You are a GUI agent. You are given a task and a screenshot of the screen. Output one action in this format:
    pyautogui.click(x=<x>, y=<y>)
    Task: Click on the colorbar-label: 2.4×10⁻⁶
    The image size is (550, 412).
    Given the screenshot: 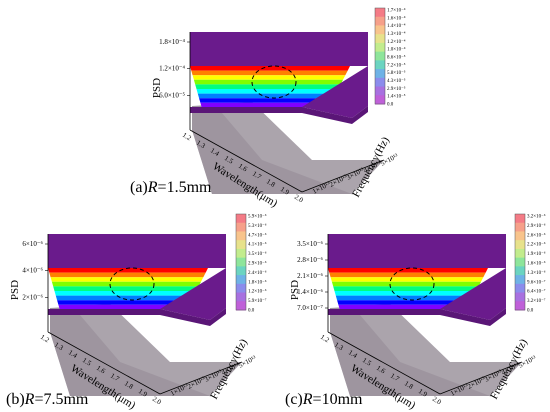 What is the action you would take?
    pyautogui.click(x=257, y=273)
    